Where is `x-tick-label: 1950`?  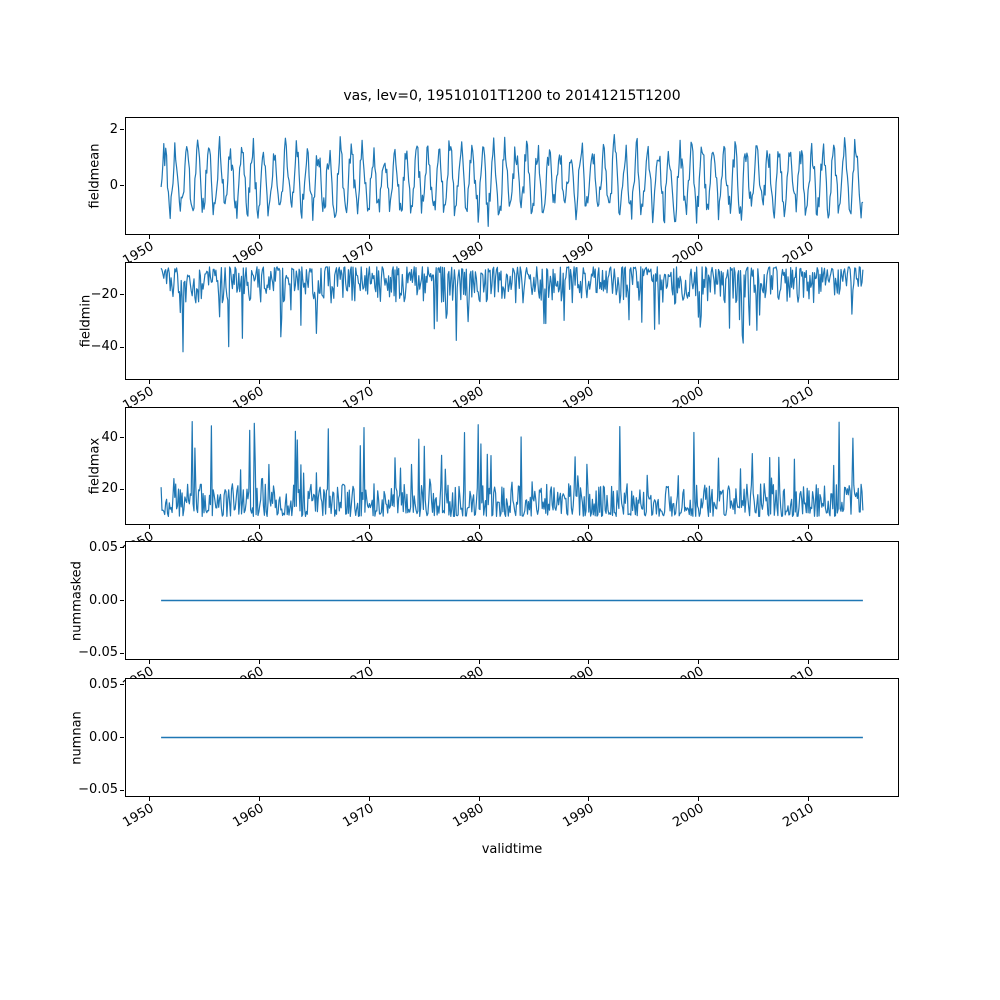
x-tick-label: 1950 is located at coordinates (138, 816).